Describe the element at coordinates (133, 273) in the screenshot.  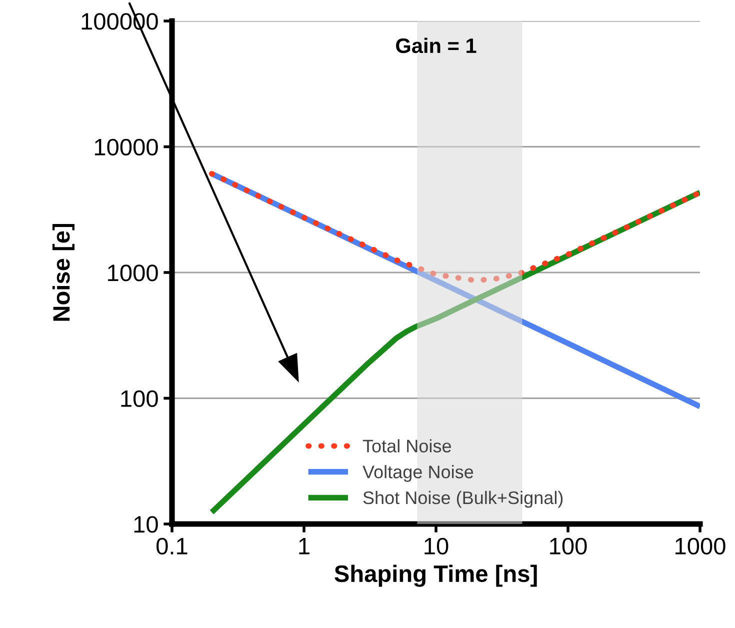
I see `y-tick-label: 1000` at that location.